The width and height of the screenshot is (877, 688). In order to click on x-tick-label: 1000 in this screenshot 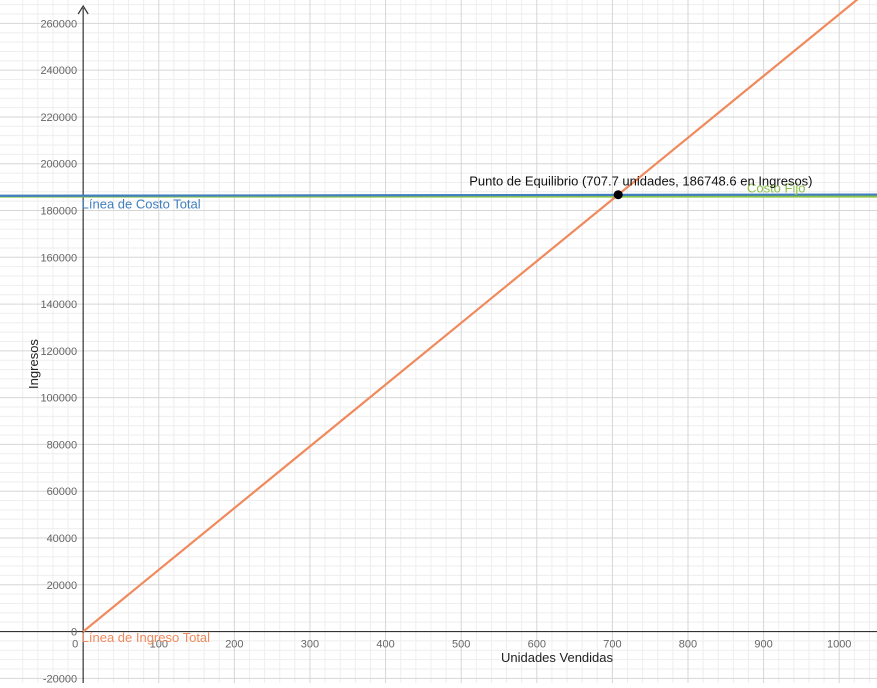, I will do `click(839, 645)`.